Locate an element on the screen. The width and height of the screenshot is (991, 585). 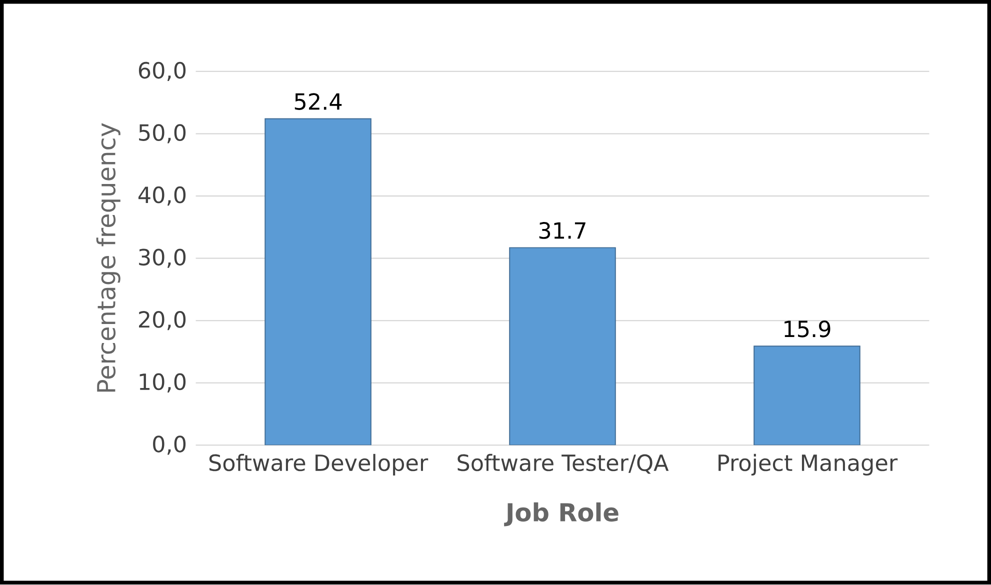
data-label: 15.9 is located at coordinates (807, 329).